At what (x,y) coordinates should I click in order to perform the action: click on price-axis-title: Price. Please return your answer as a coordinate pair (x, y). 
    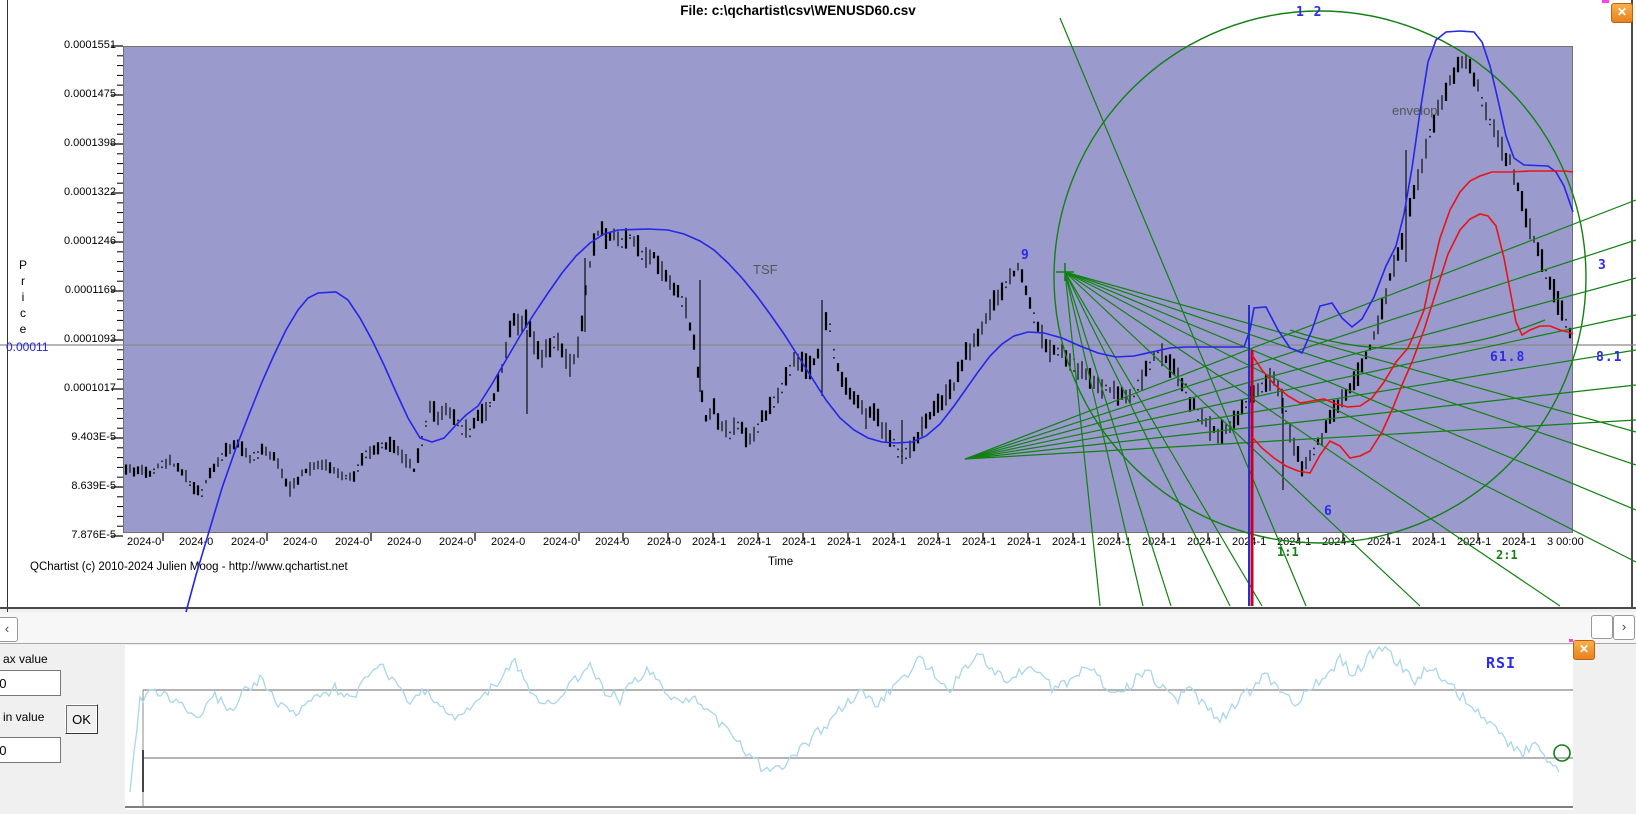
    Looking at the image, I should click on (23, 298).